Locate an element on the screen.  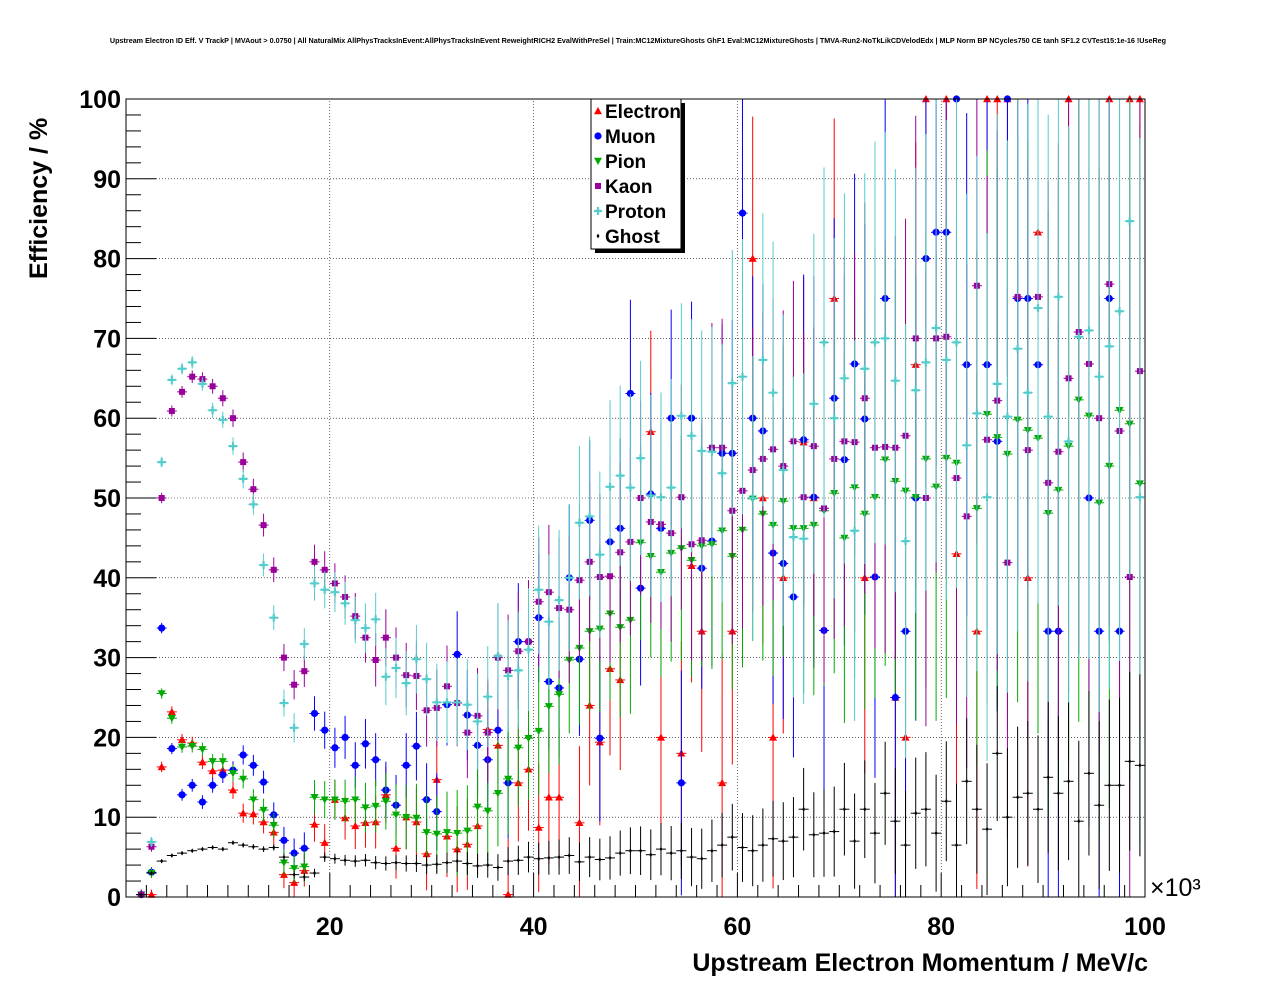
y-tick-label: 30 is located at coordinates (107, 659).